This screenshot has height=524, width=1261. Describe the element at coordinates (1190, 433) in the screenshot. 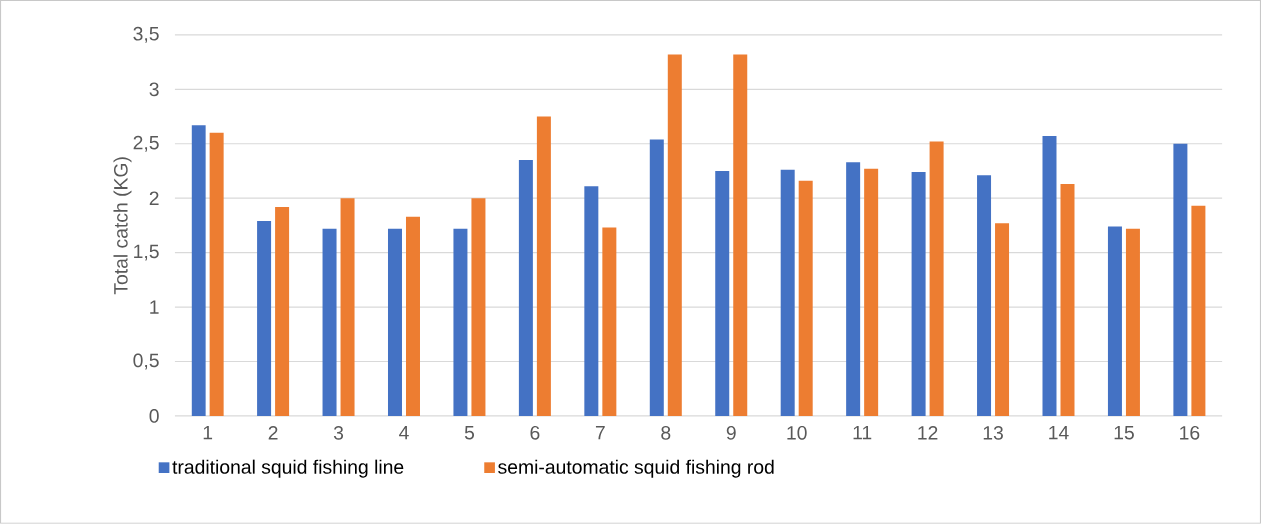

I see `x-tick-label: 16` at that location.